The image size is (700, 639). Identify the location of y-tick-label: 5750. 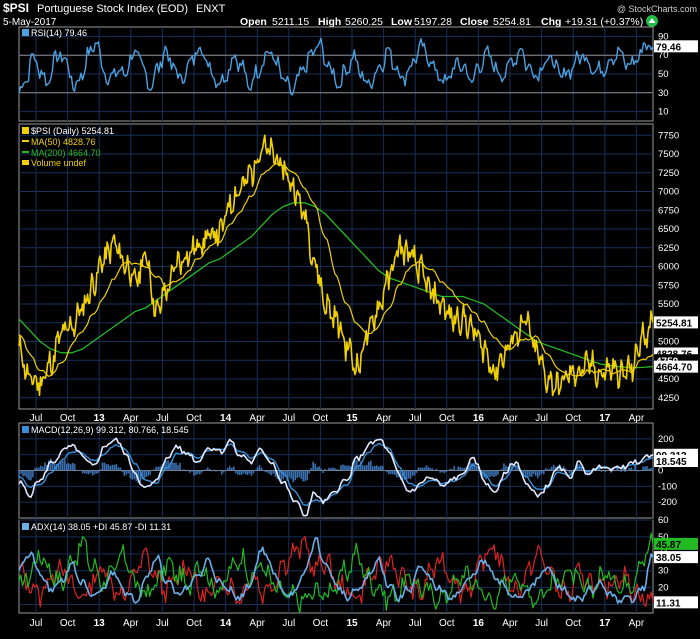
(668, 285).